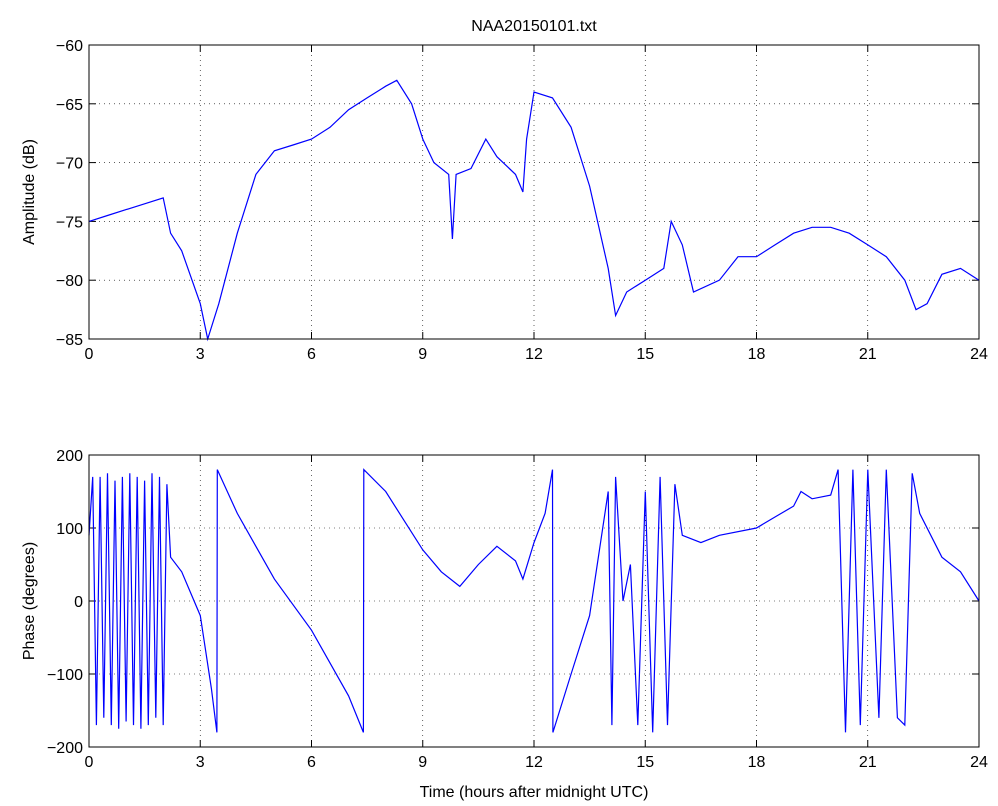 The image size is (998, 806). Describe the element at coordinates (69, 164) in the screenshot. I see `y-tick-label: −70` at that location.